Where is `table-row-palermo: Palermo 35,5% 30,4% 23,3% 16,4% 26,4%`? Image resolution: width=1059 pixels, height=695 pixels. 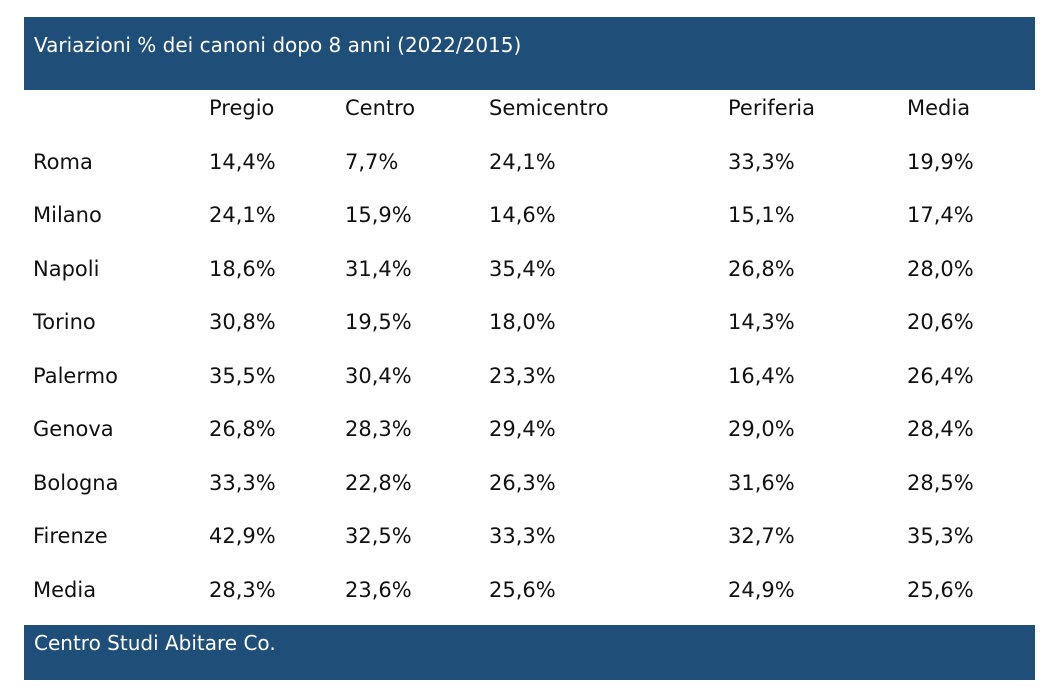
table-row-palermo: Palermo 35,5% 30,4% 23,3% 16,4% 26,4% is located at coordinates (529, 384).